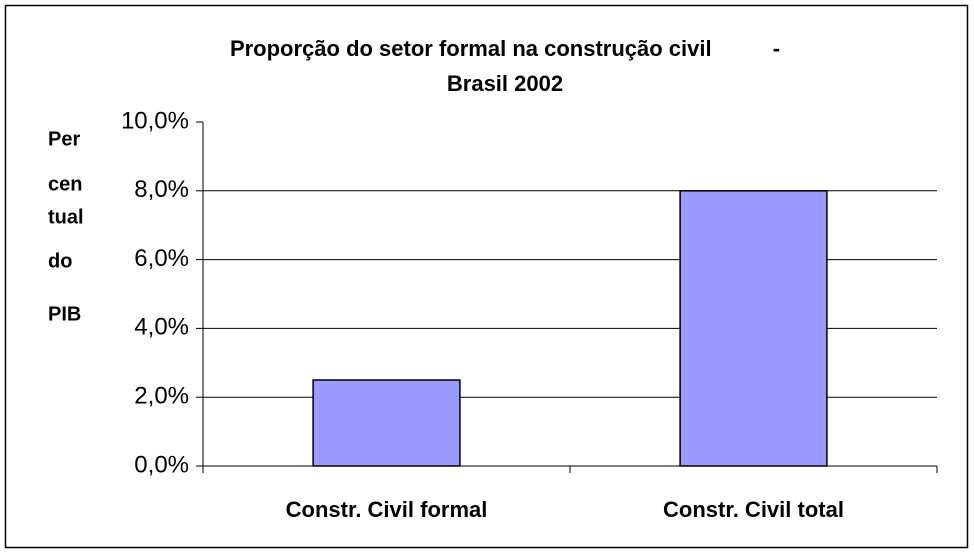  Describe the element at coordinates (161, 396) in the screenshot. I see `y-tick-label: 2,0%` at that location.